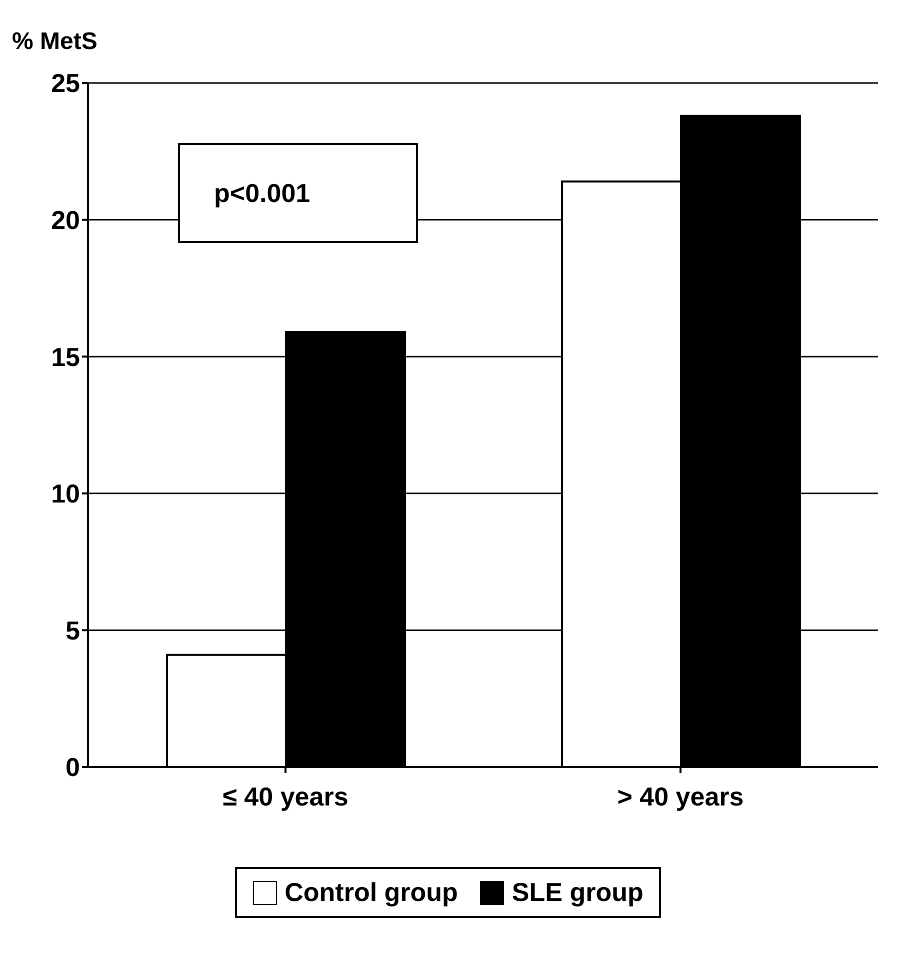  I want to click on y-tick-label: 0, so click(73, 767).